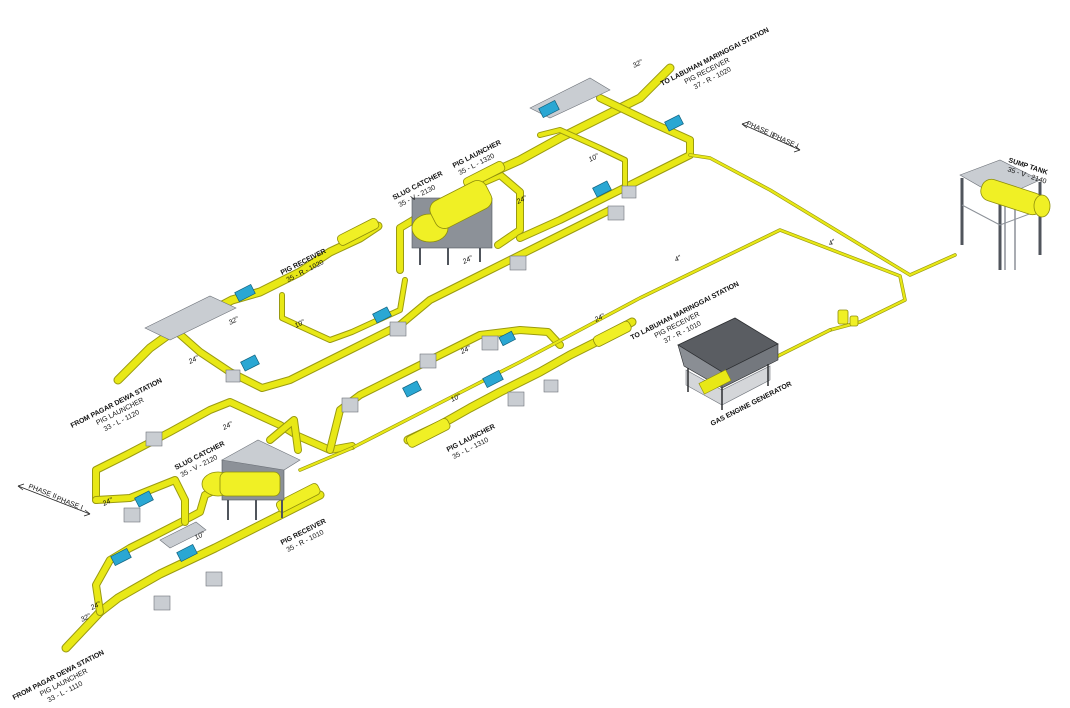 This screenshot has height=708, width=1070. Describe the element at coordinates (300, 324) in the screenshot. I see `size-10-b: 10"` at that location.